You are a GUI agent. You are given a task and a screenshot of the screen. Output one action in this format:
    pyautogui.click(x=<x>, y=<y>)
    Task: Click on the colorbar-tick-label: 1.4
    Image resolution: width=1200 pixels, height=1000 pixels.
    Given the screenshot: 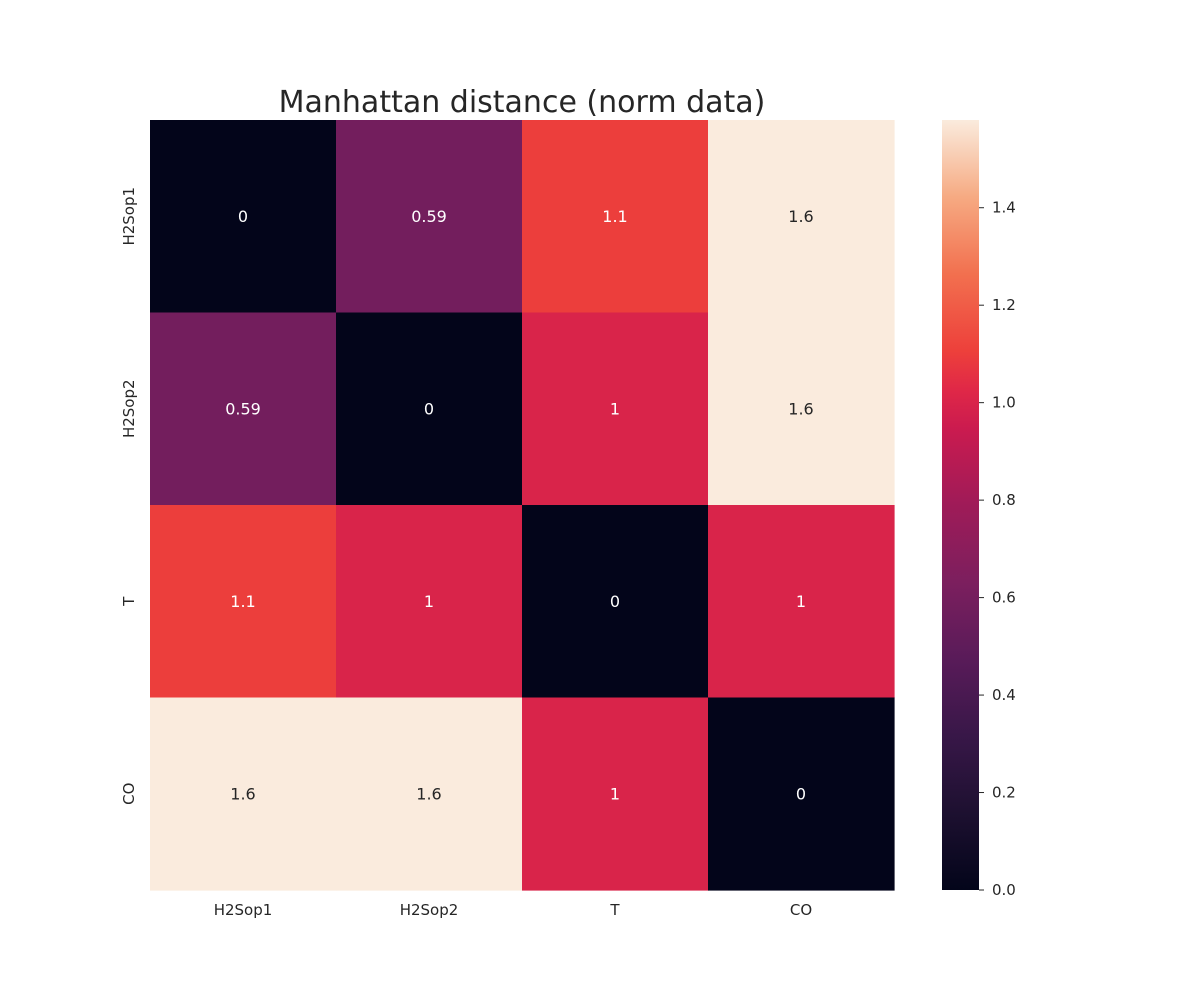 What is the action you would take?
    pyautogui.click(x=1004, y=208)
    